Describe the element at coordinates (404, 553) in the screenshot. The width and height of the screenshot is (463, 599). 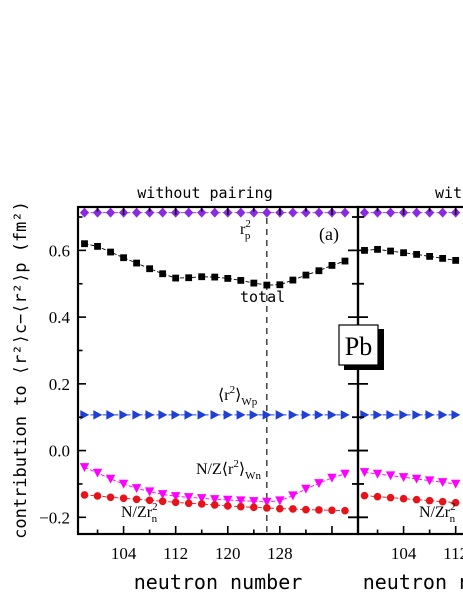
I see `x-tick-label: 104` at that location.